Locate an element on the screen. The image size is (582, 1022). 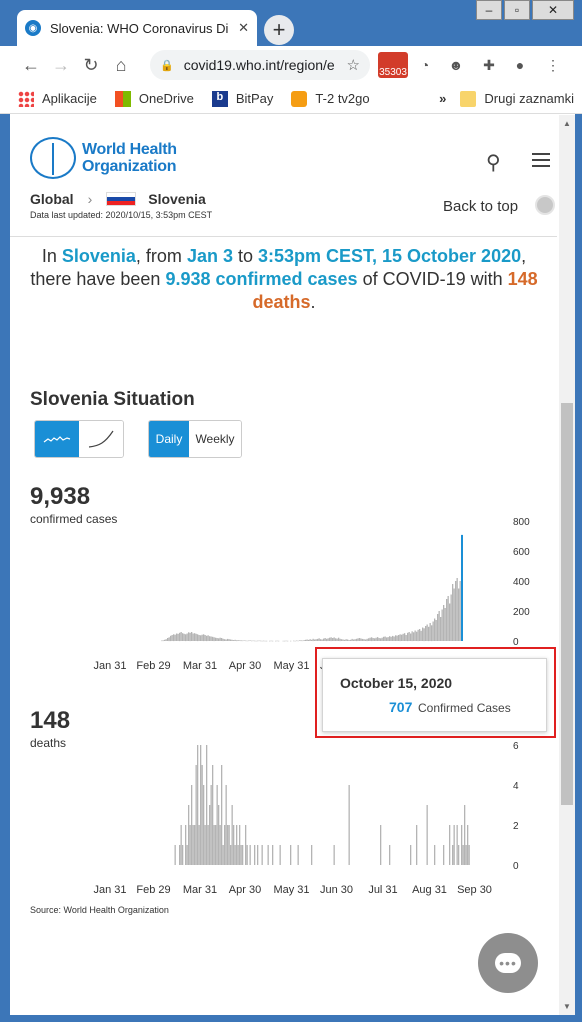
chat-button: ••• is located at coordinates (508, 963).